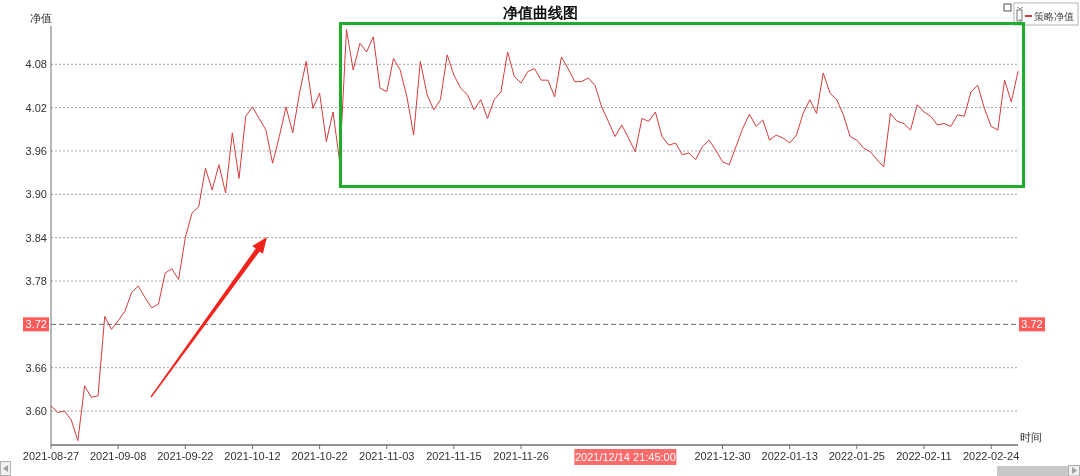  What do you see at coordinates (319, 456) in the screenshot?
I see `x-tick-label: 2021-10-22` at bounding box center [319, 456].